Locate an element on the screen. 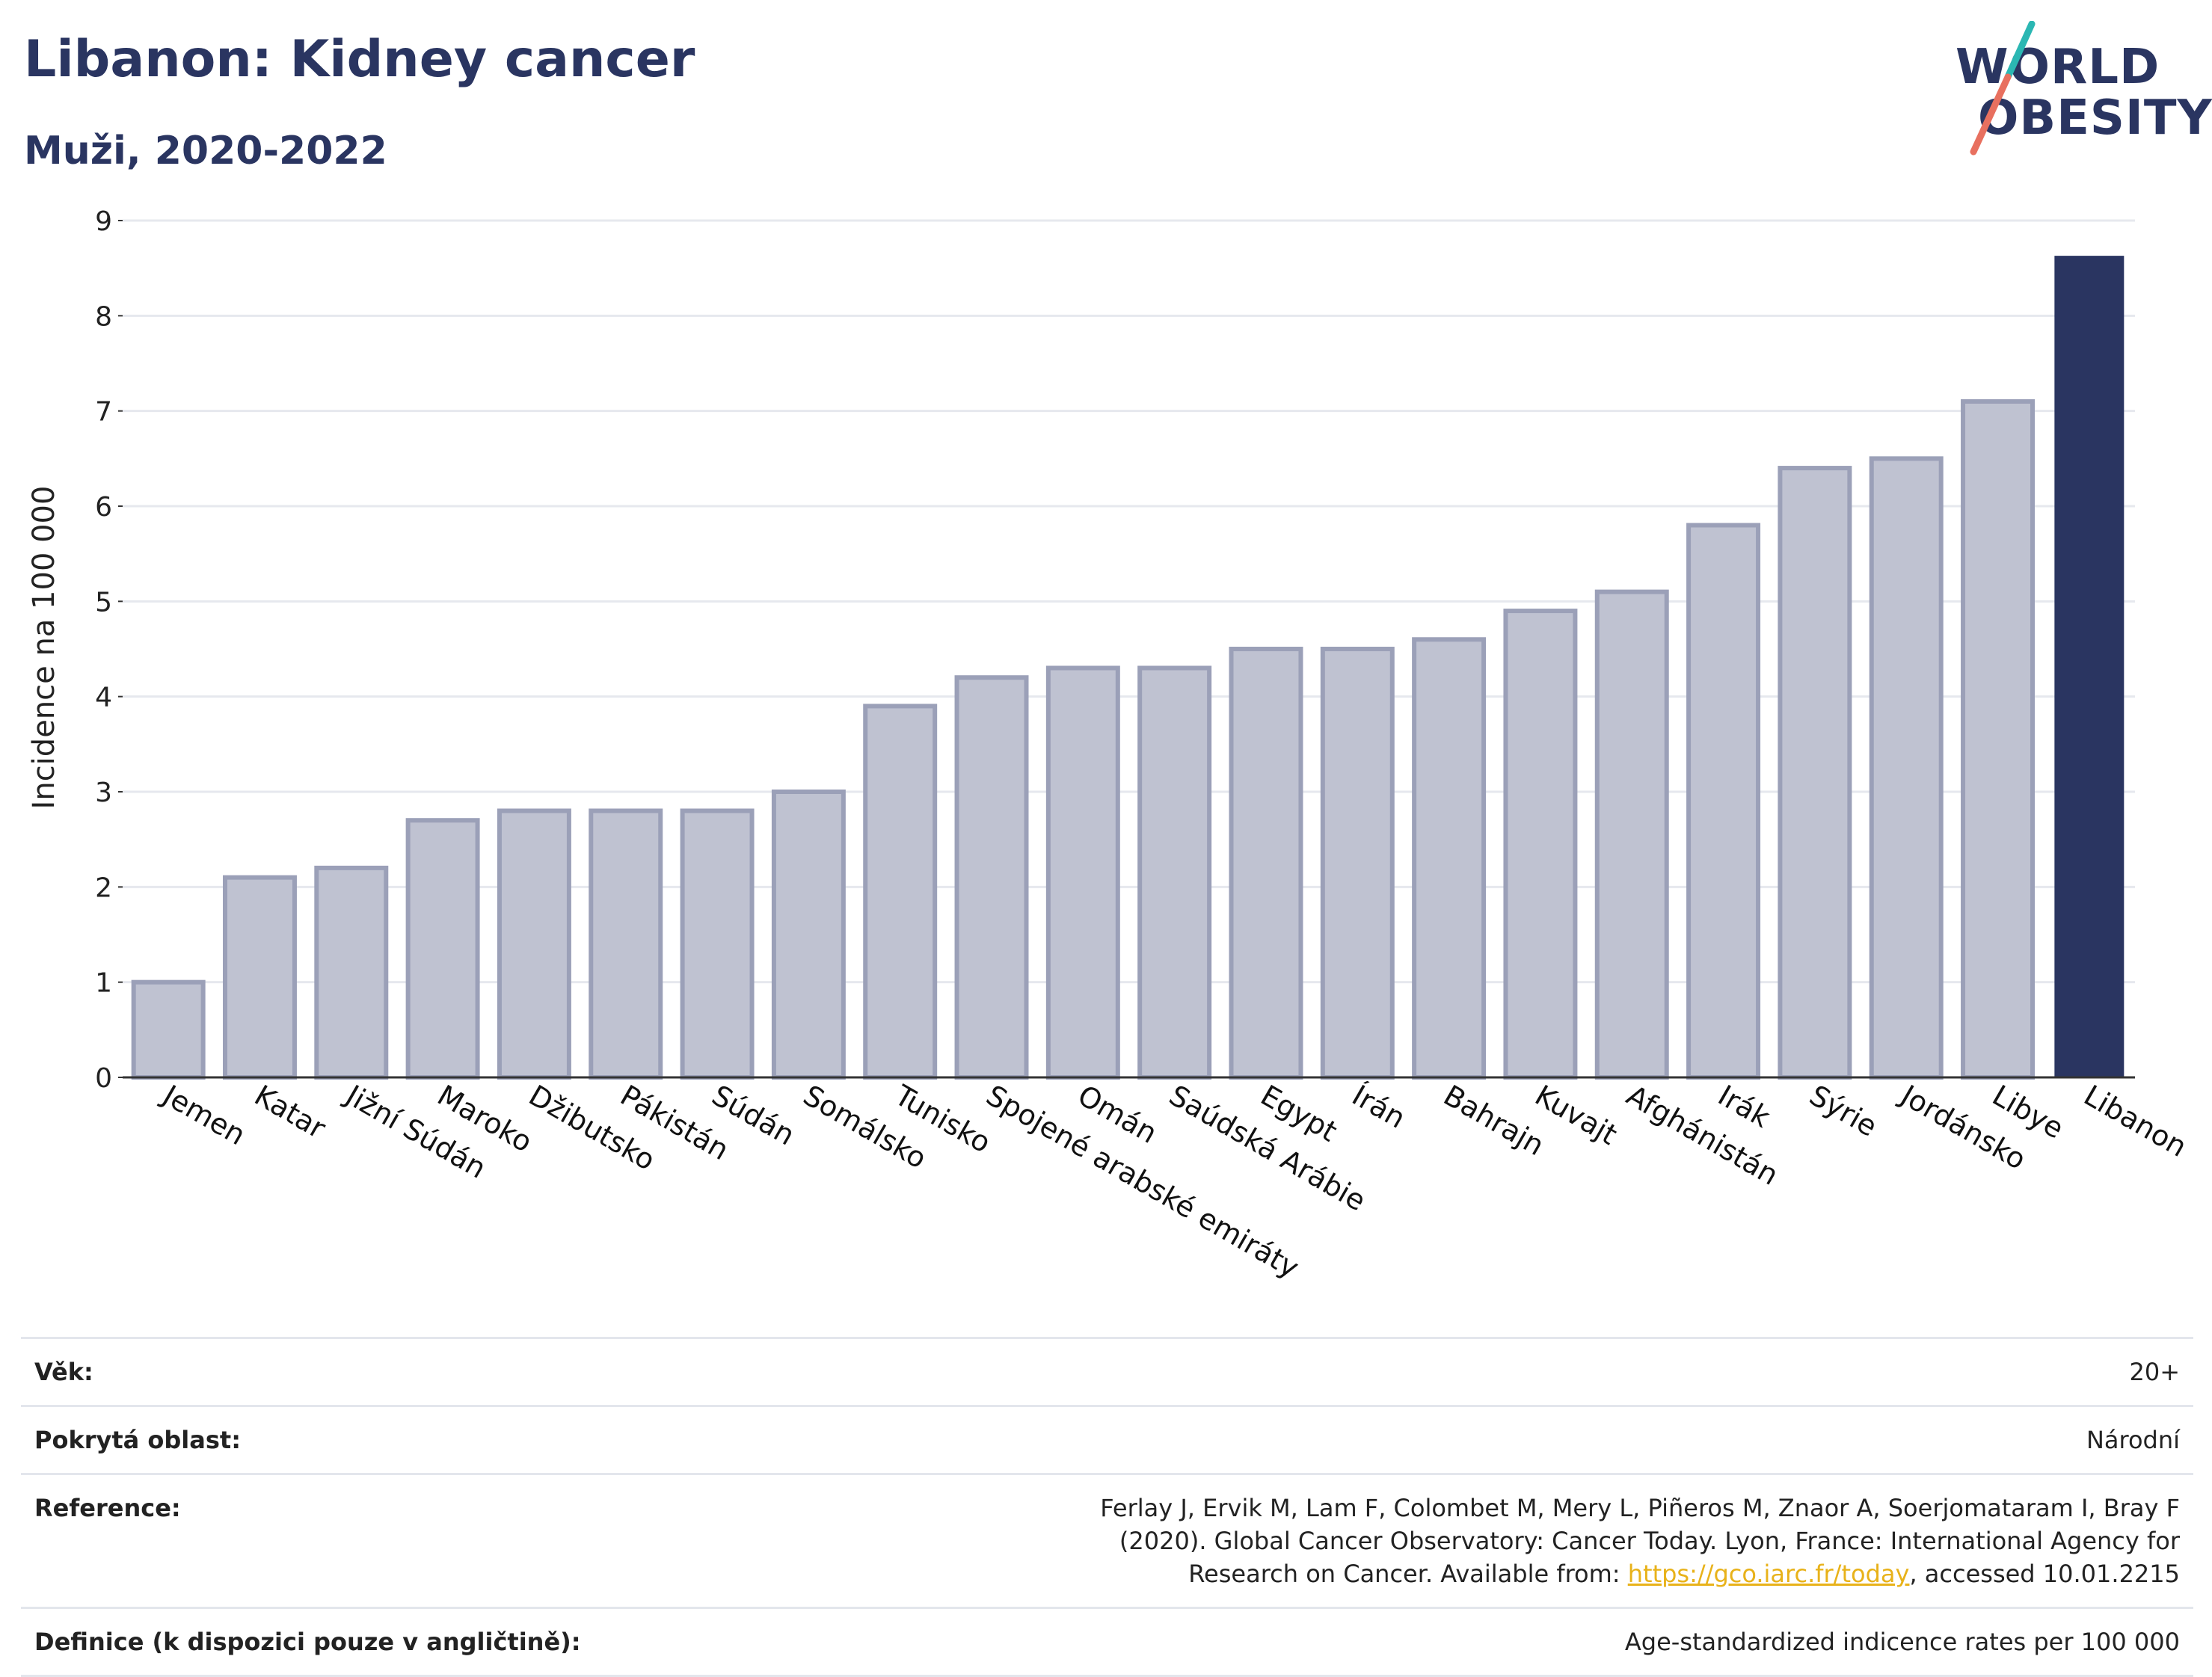 Image resolution: width=2212 pixels, height=1677 pixels. meta-value: 20+ is located at coordinates (2154, 1372).